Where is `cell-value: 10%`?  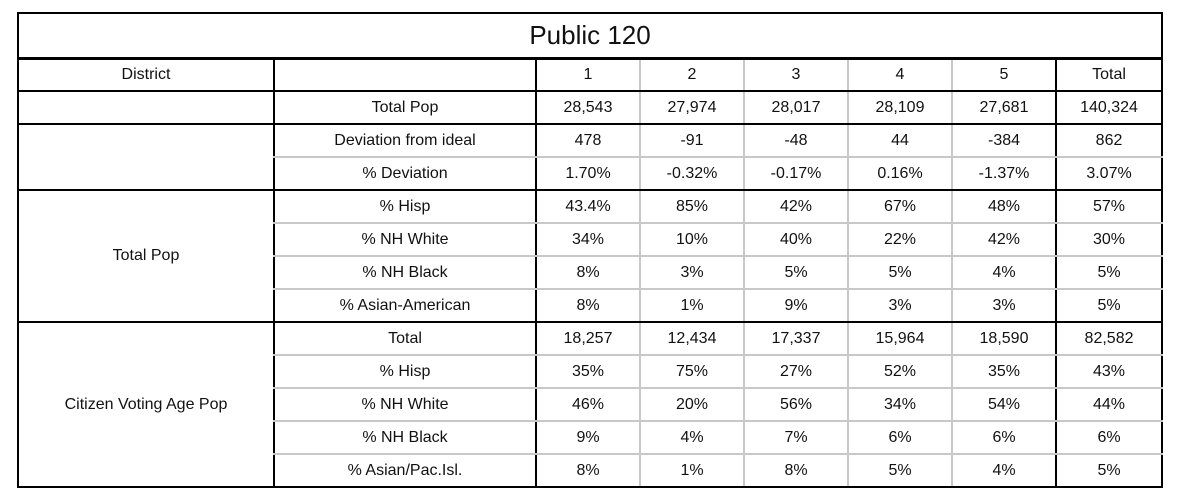 cell-value: 10% is located at coordinates (691, 240).